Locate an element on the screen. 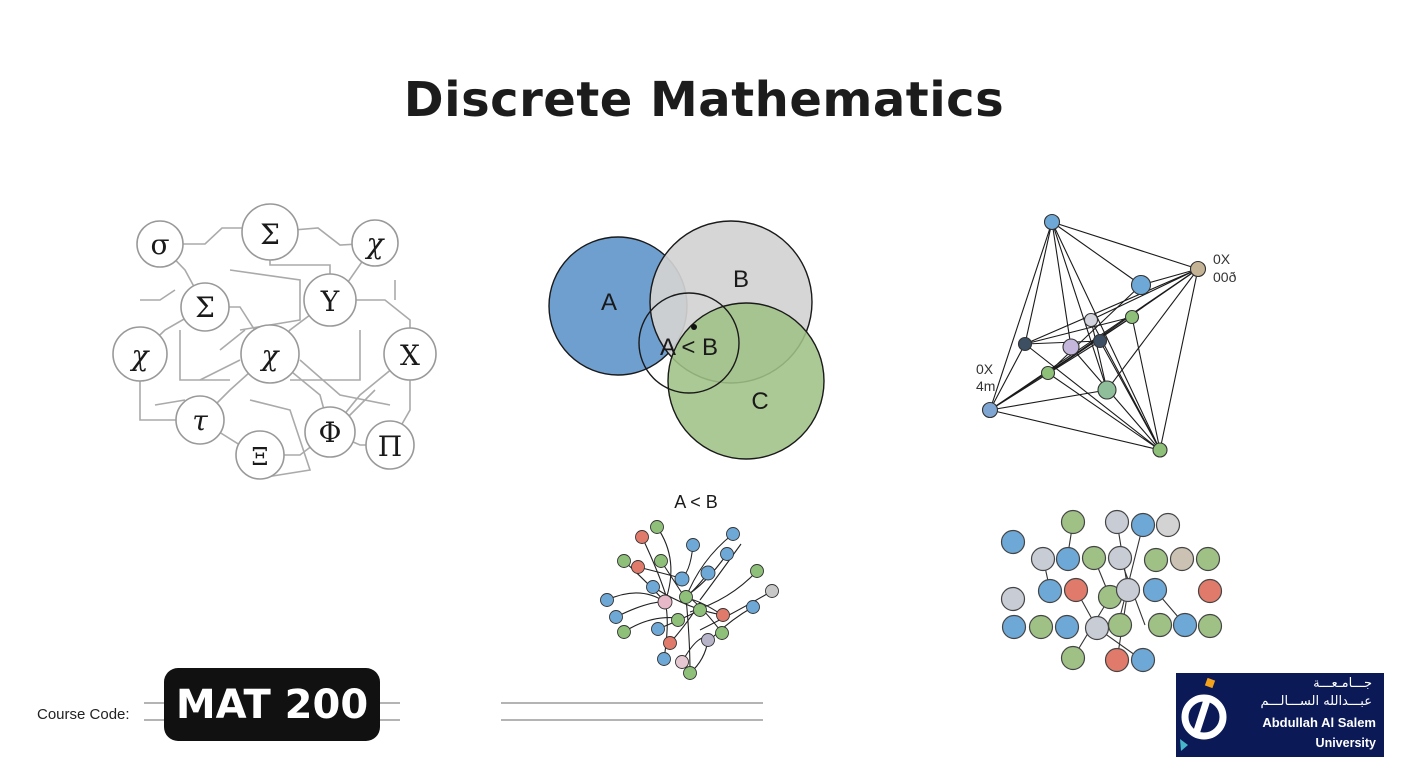  bottom-graph-label: A < B is located at coordinates (696, 502).